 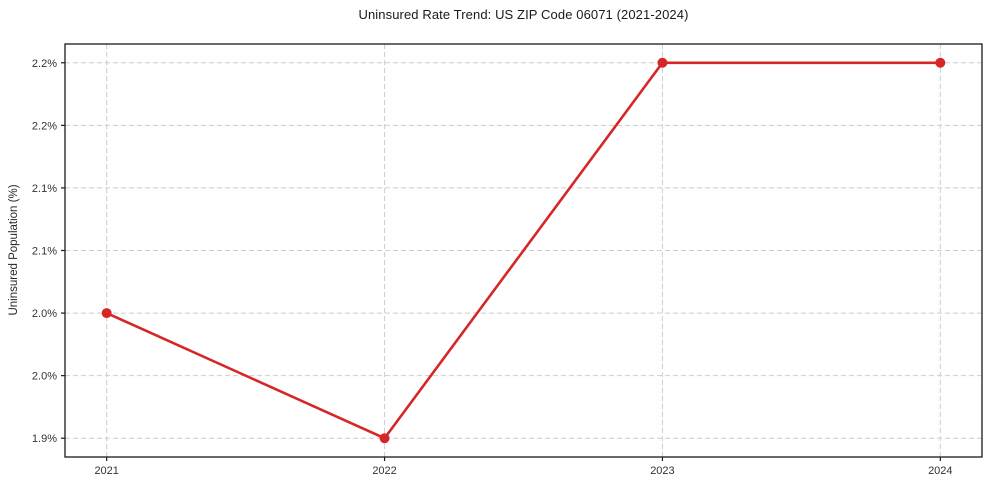 What do you see at coordinates (106, 471) in the screenshot?
I see `x-tick-label: 2021` at bounding box center [106, 471].